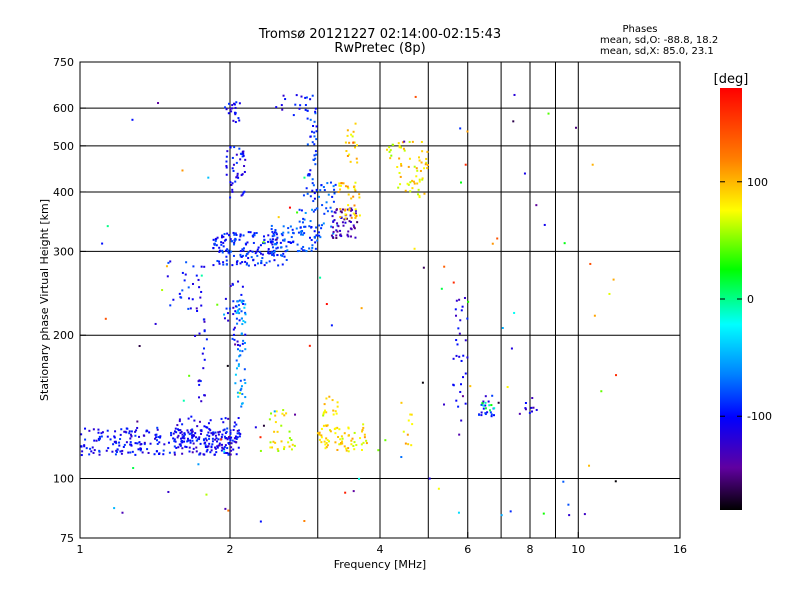  Describe the element at coordinates (63, 479) in the screenshot. I see `y-tick-label: 100` at that location.